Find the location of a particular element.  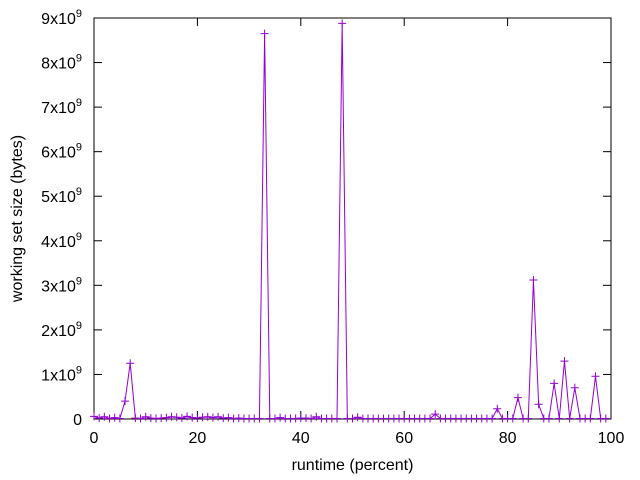

x-tick-label: 60 is located at coordinates (404, 438).